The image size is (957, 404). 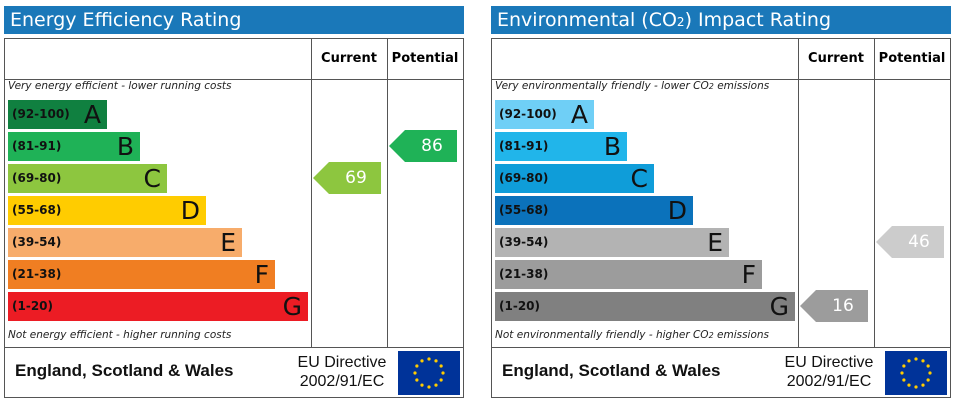 I want to click on env-band-range: (1-20), so click(x=519, y=306).